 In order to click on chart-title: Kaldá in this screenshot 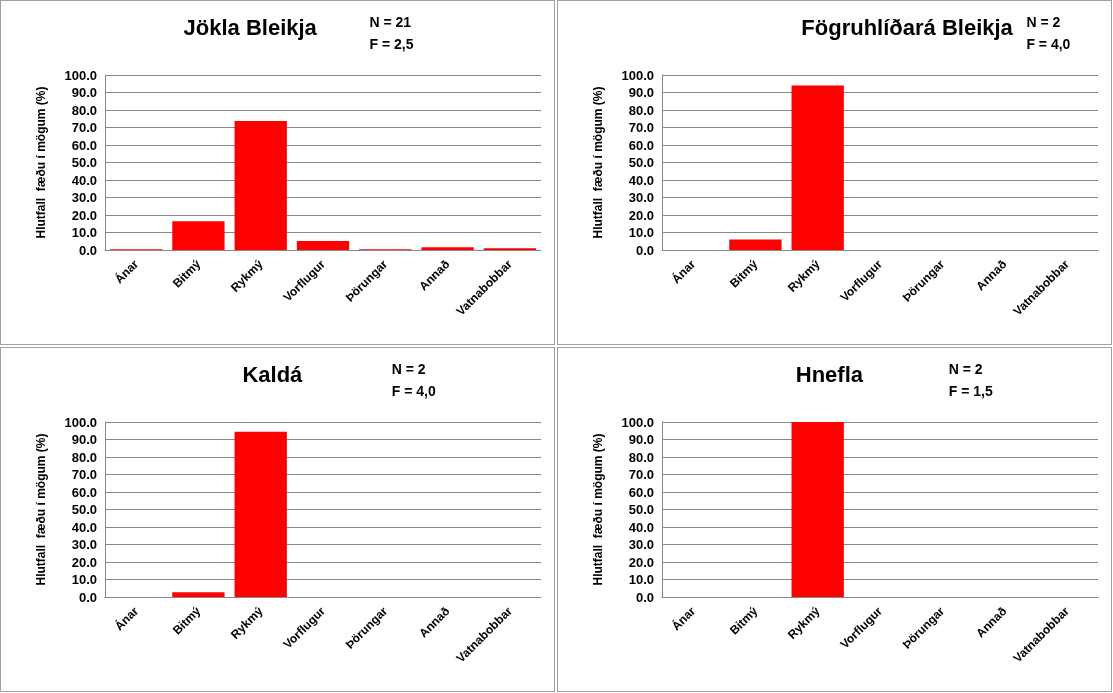, I will do `click(273, 374)`.